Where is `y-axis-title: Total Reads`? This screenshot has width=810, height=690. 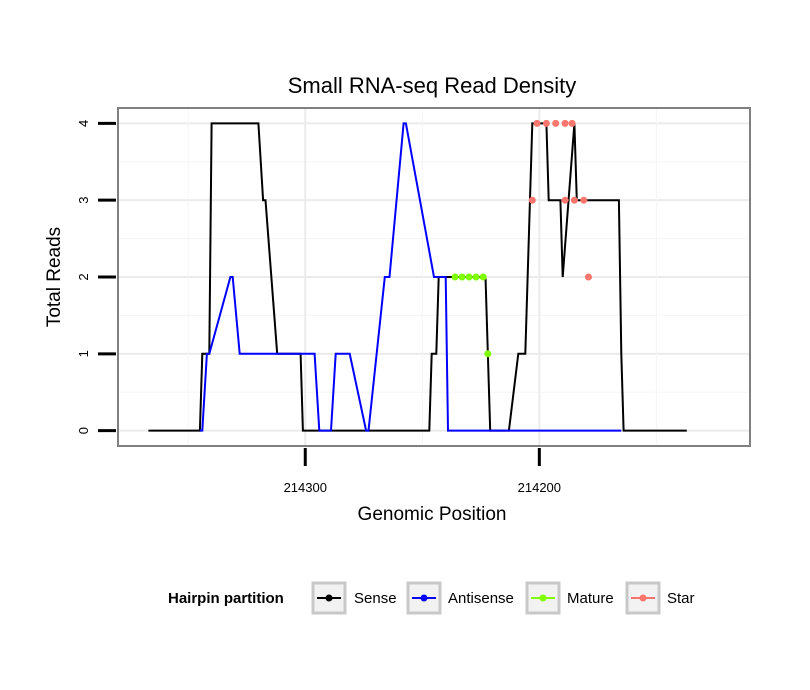
y-axis-title: Total Reads is located at coordinates (54, 277).